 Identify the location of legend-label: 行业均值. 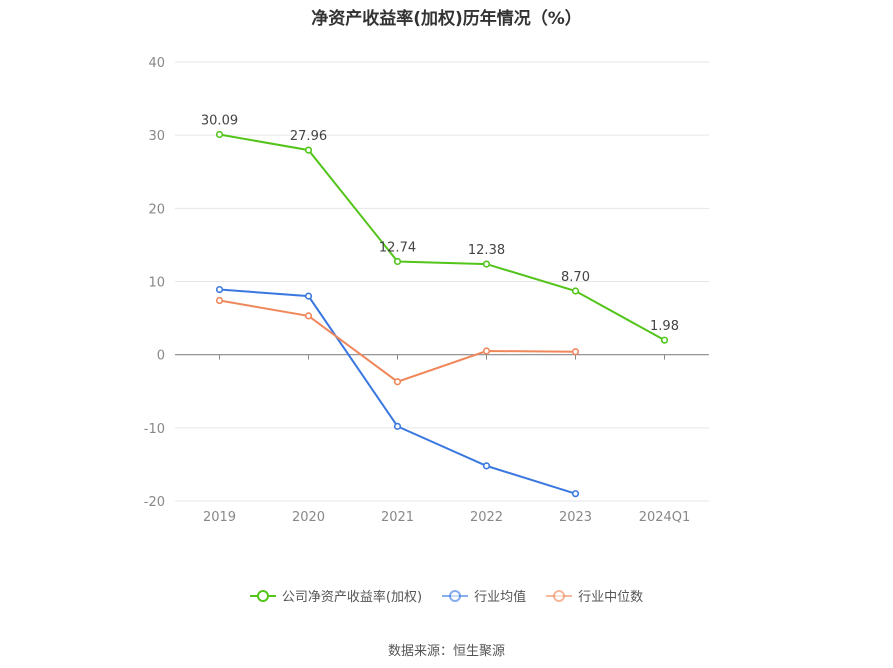
(500, 597).